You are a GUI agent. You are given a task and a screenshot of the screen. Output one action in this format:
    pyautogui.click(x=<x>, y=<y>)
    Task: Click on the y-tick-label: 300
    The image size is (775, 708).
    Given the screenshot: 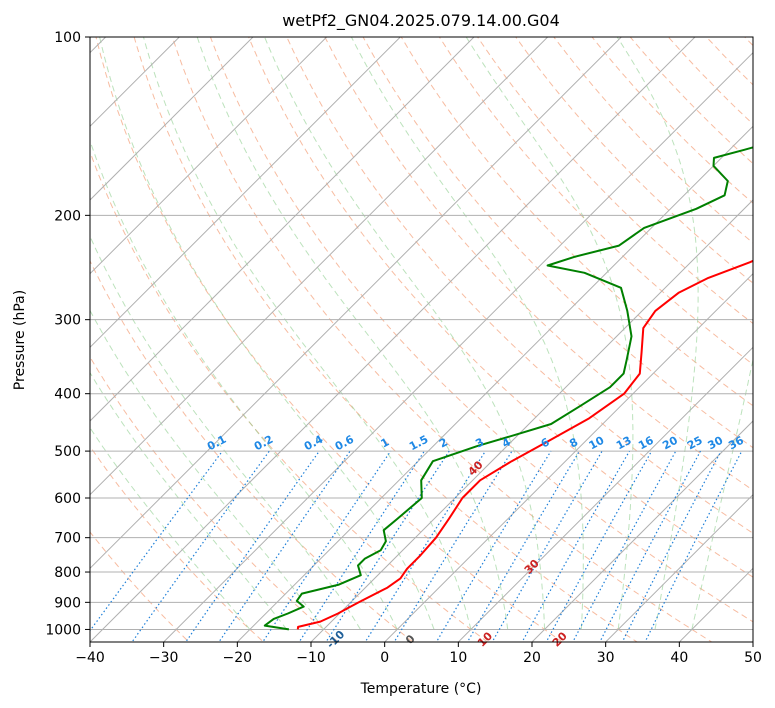 What is the action you would take?
    pyautogui.click(x=67, y=321)
    